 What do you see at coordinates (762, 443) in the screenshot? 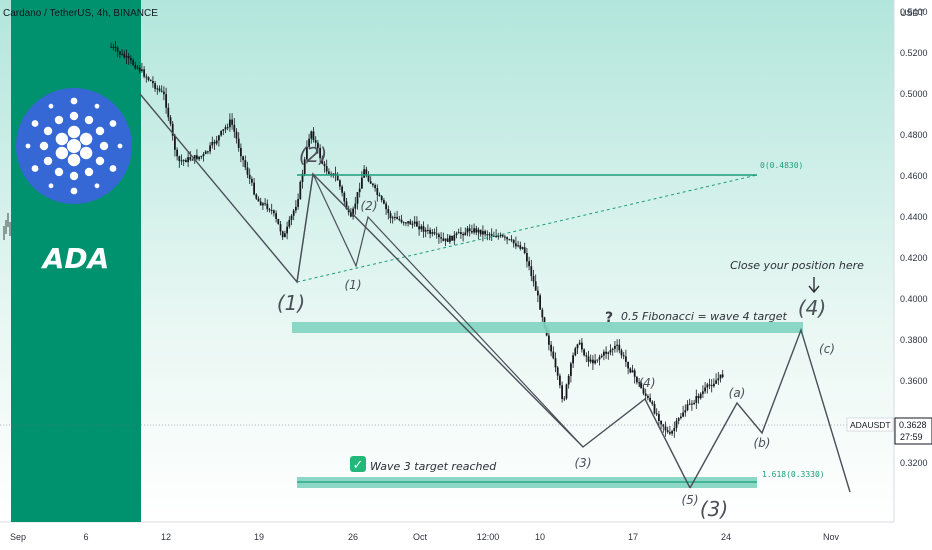
I see `wave-label-b: (b)` at bounding box center [762, 443].